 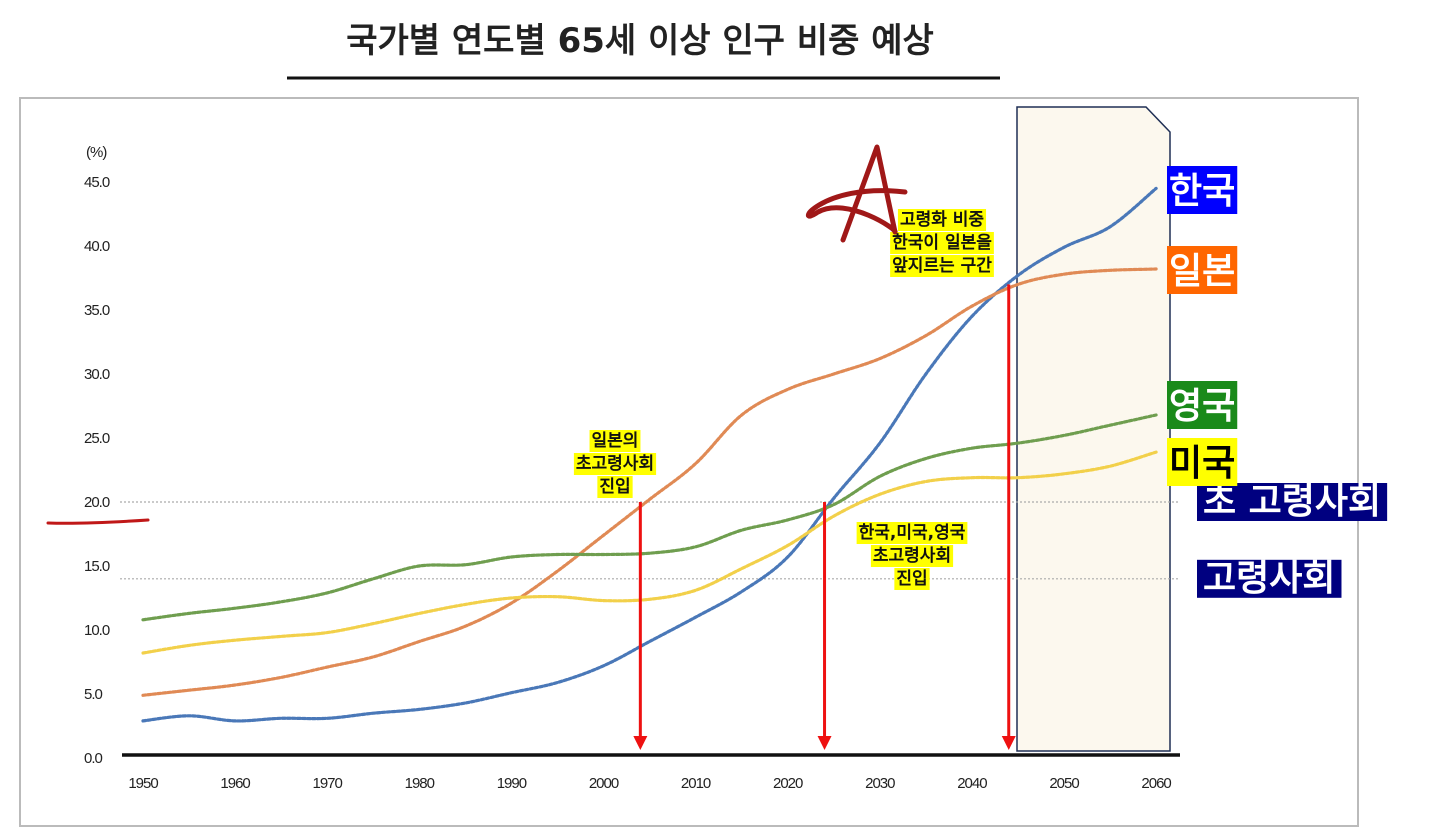 What do you see at coordinates (97, 182) in the screenshot?
I see `y-tick-label: 45.0` at bounding box center [97, 182].